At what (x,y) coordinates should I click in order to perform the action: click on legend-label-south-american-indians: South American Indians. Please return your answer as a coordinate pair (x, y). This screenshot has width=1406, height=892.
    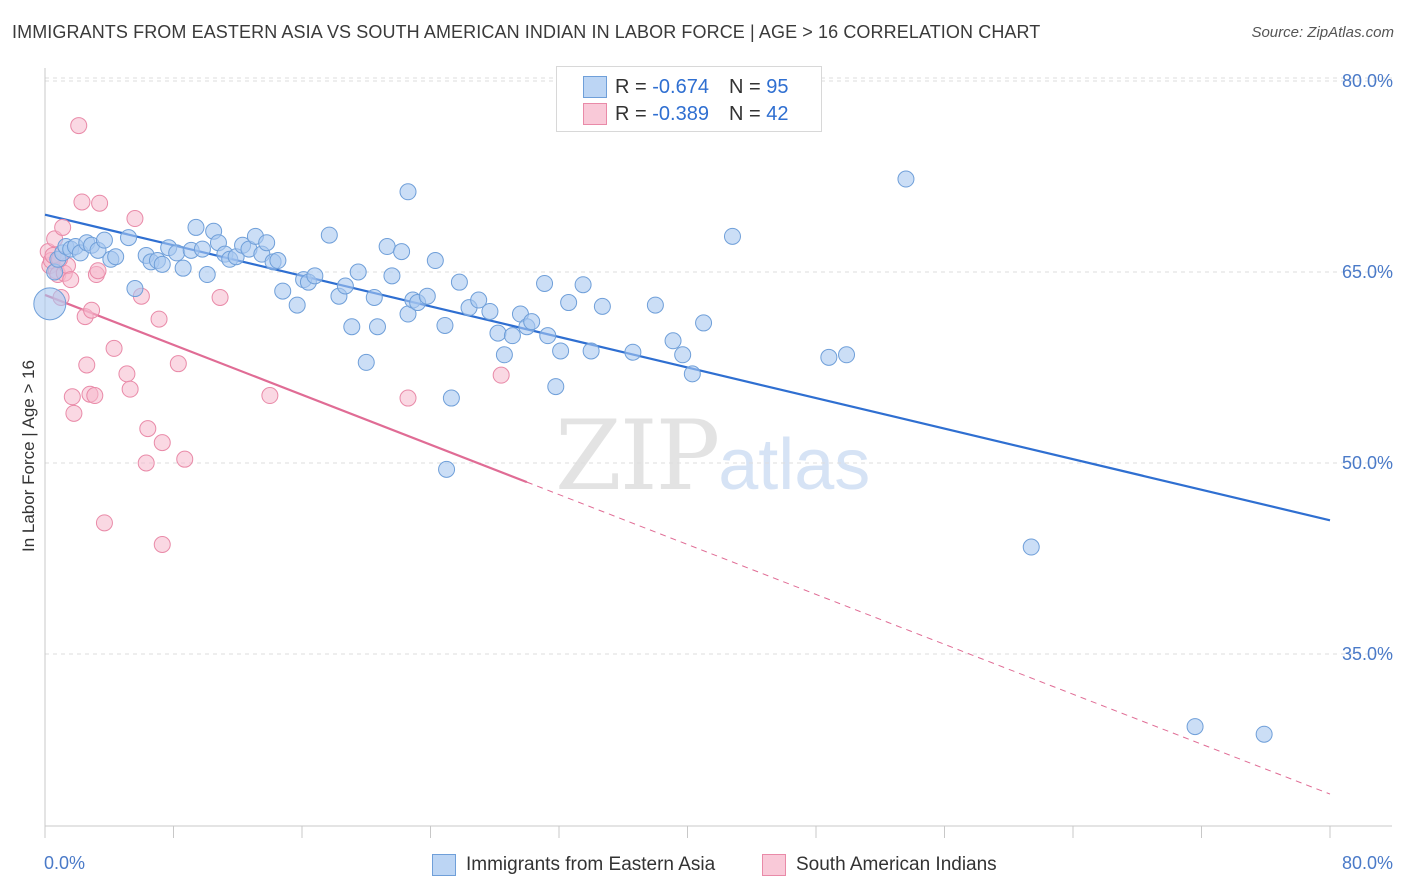
    Looking at the image, I should click on (896, 864).